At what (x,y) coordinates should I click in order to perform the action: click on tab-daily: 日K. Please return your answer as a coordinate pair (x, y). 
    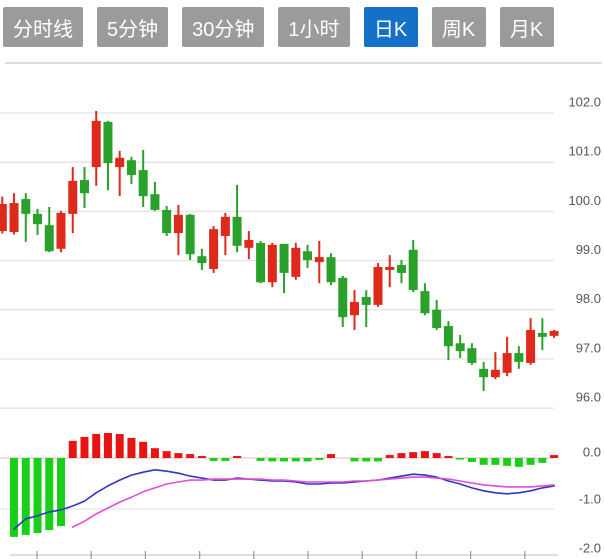
    Looking at the image, I should click on (390, 27).